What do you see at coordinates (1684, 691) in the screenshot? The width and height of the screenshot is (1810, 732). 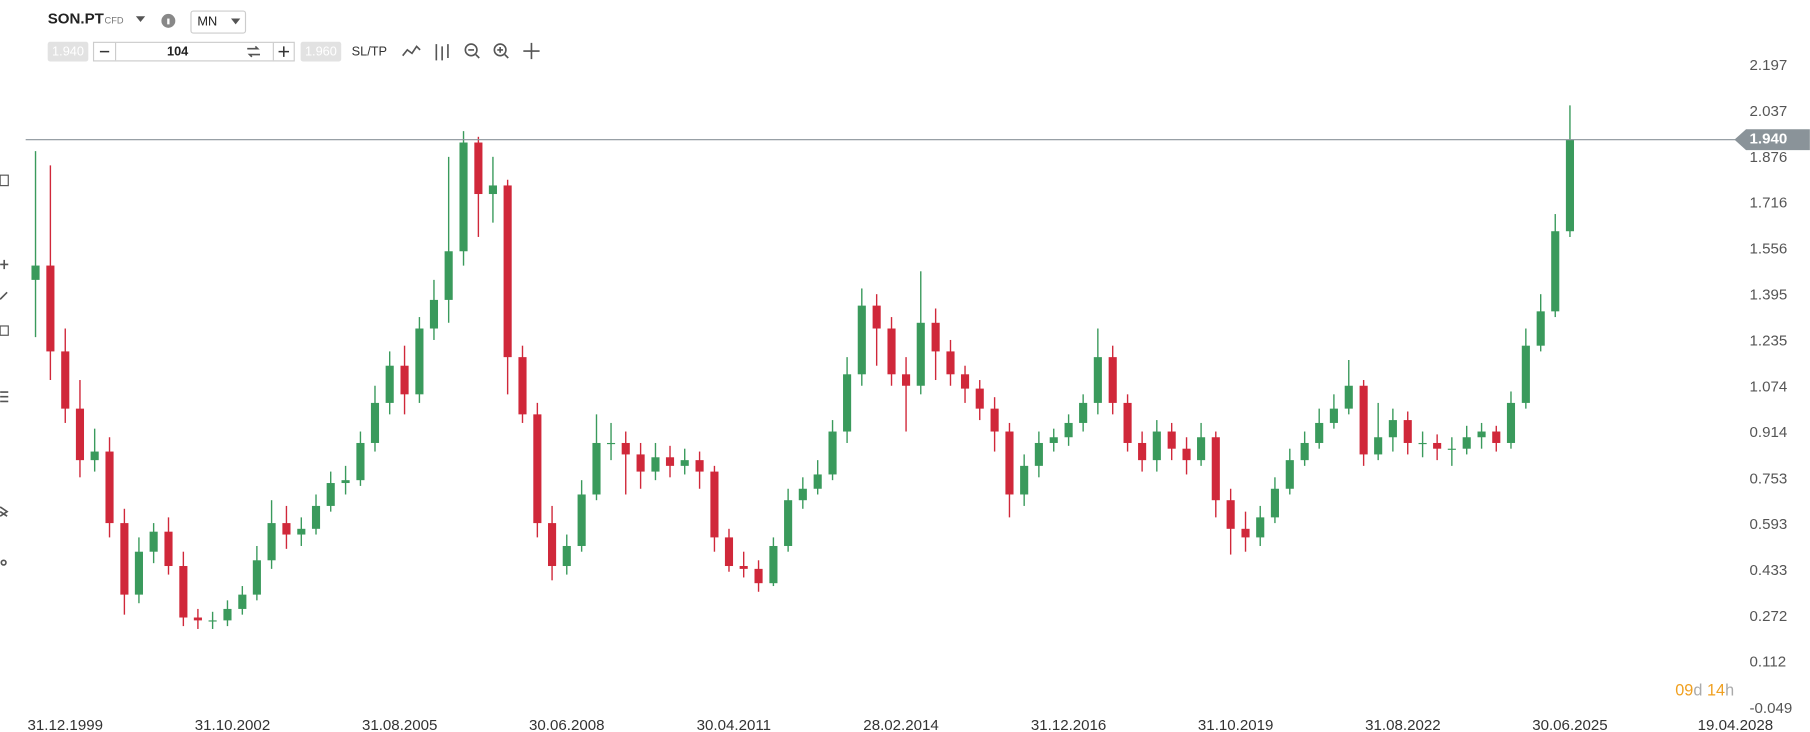 I see `countdown-days: 09` at bounding box center [1684, 691].